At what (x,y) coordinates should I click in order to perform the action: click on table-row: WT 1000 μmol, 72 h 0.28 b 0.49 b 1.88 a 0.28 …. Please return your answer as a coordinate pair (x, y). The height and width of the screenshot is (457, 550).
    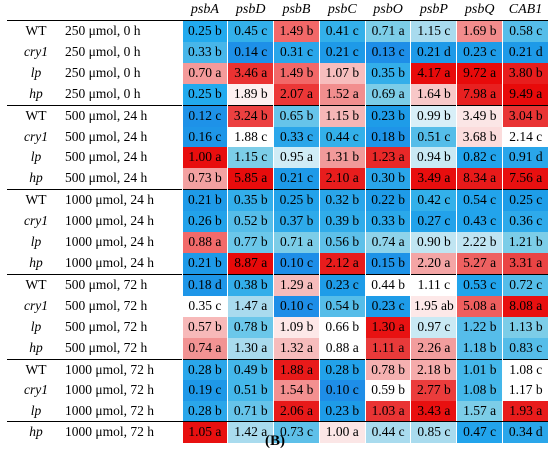
    Looking at the image, I should click on (278, 369).